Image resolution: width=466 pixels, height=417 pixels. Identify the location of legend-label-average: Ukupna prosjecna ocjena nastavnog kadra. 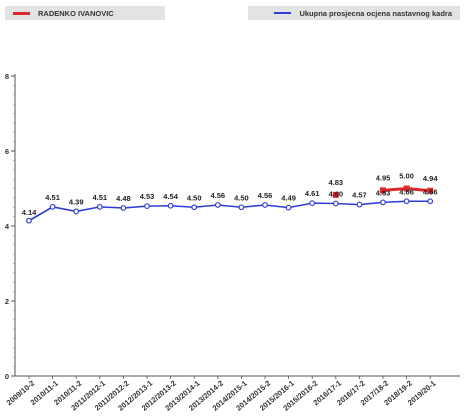
(375, 13).